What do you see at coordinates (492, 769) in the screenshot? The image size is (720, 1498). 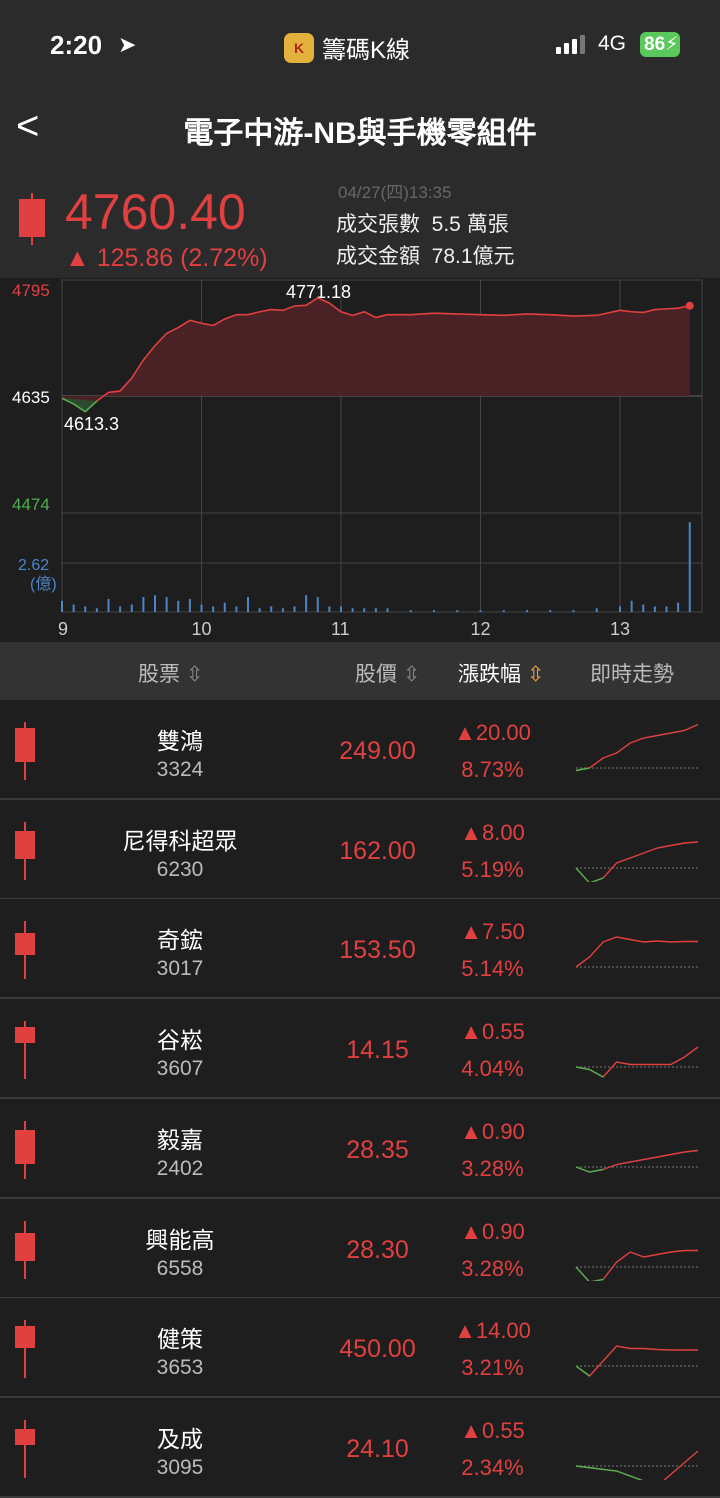 I see `stock-change-pct: 8.73%` at bounding box center [492, 769].